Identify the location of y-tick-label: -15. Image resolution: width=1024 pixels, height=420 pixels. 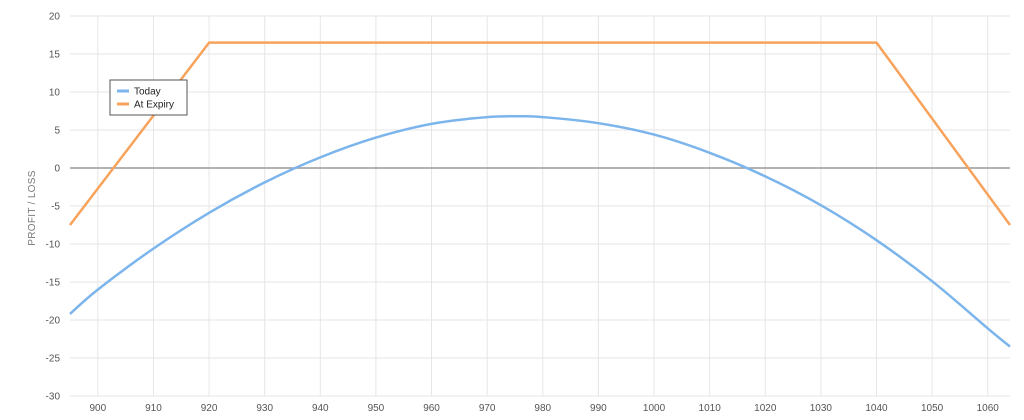
(53, 283).